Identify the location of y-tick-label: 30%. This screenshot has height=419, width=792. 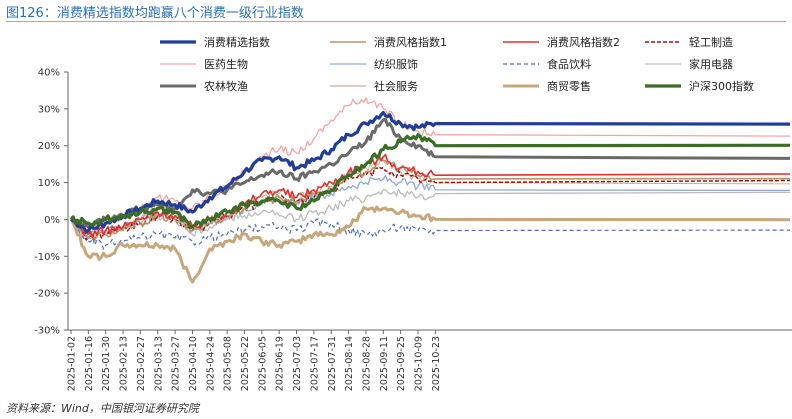
(49, 109).